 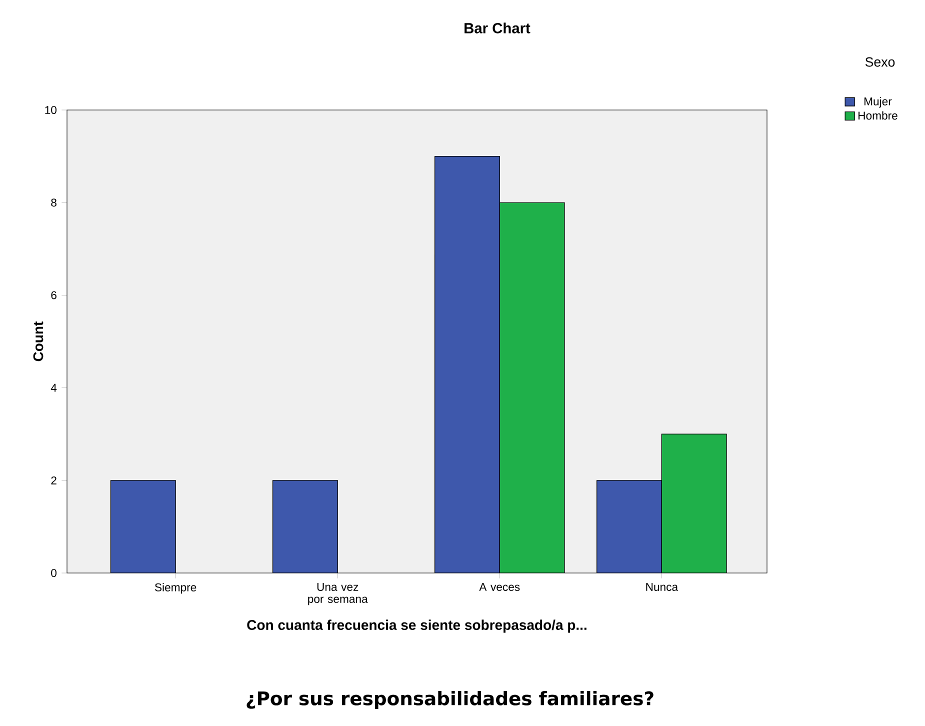 What do you see at coordinates (38, 341) in the screenshot?
I see `y-axis-title: Count` at bounding box center [38, 341].